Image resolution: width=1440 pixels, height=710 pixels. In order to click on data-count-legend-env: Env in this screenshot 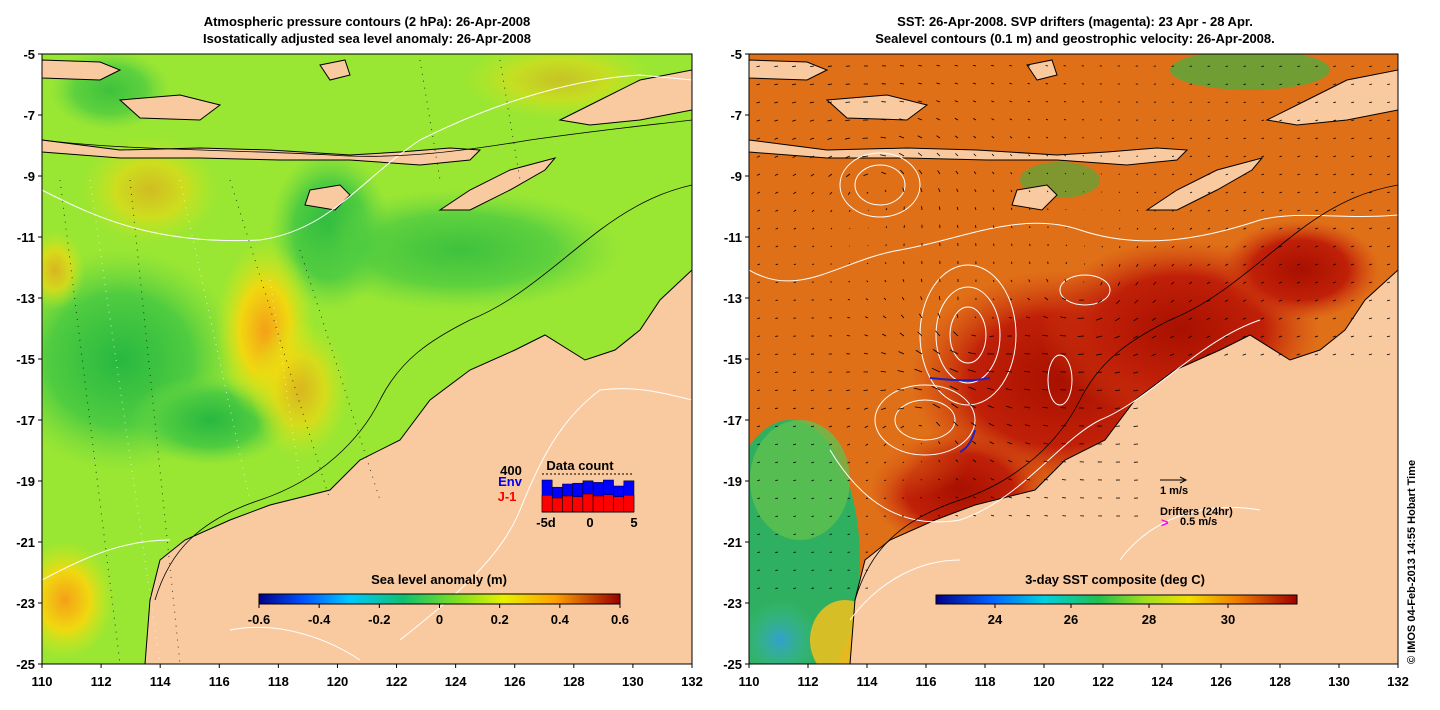, I will do `click(510, 481)`.